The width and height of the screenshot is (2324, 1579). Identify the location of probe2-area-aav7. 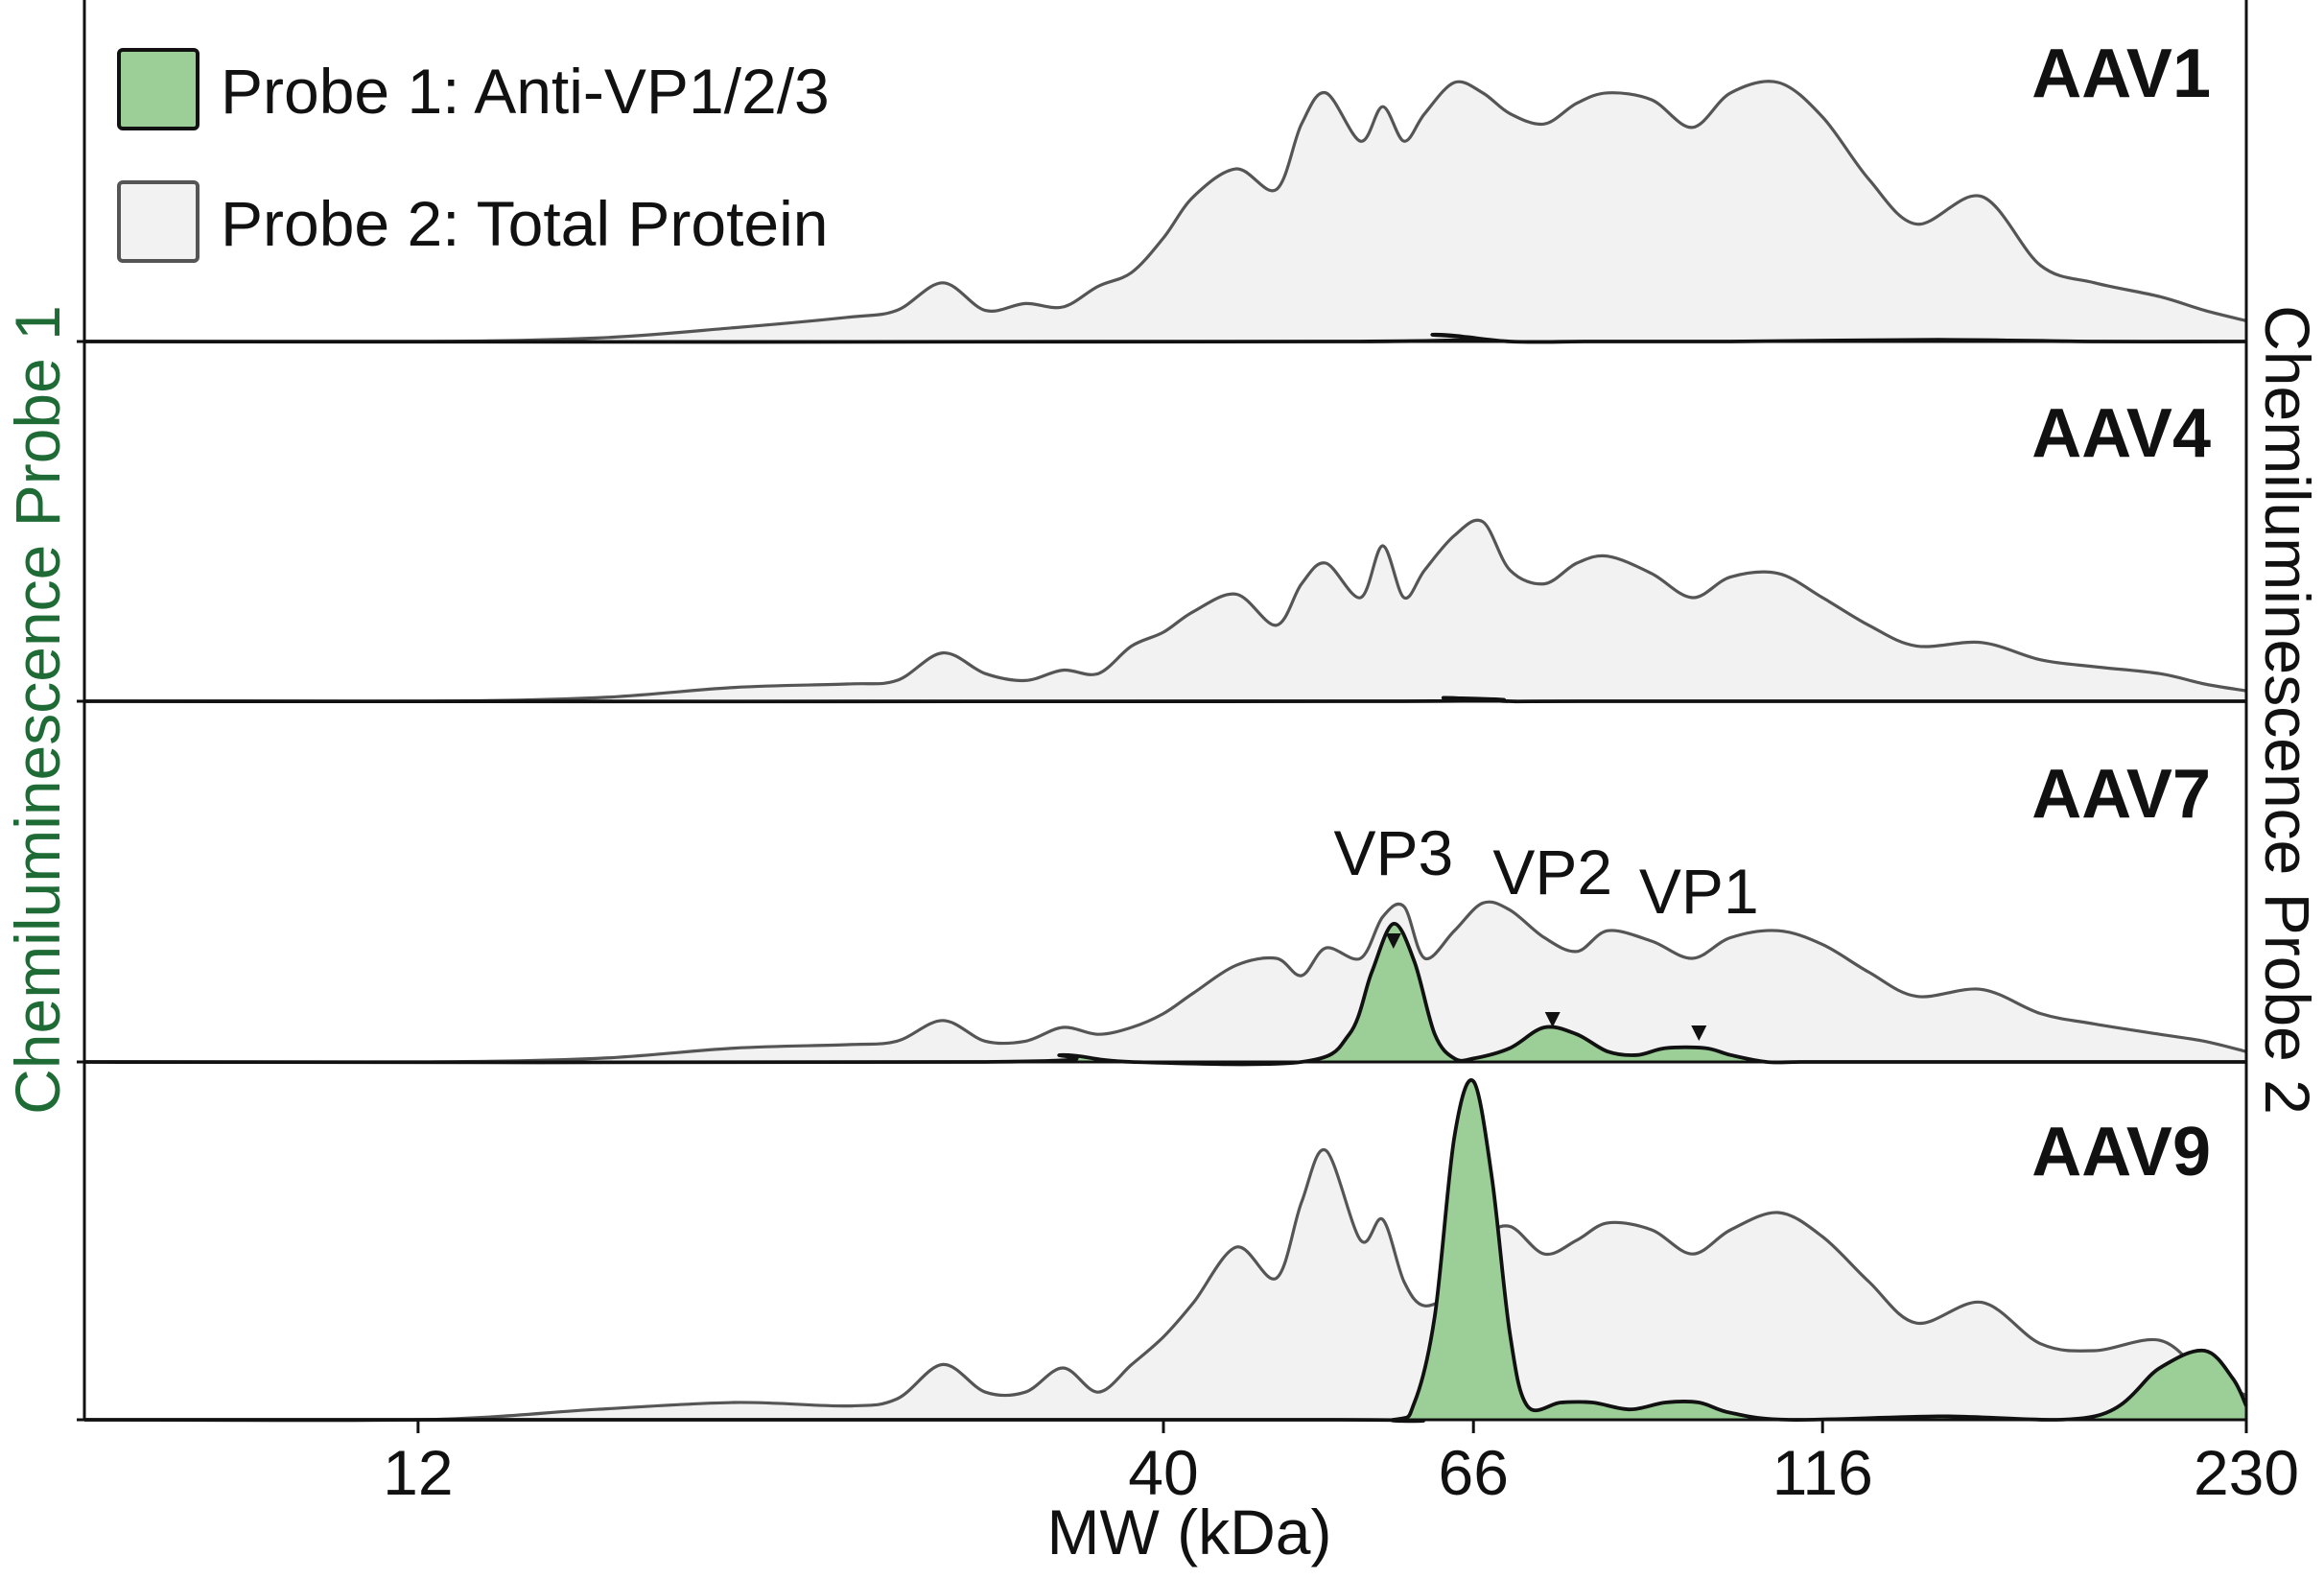
(1165, 982).